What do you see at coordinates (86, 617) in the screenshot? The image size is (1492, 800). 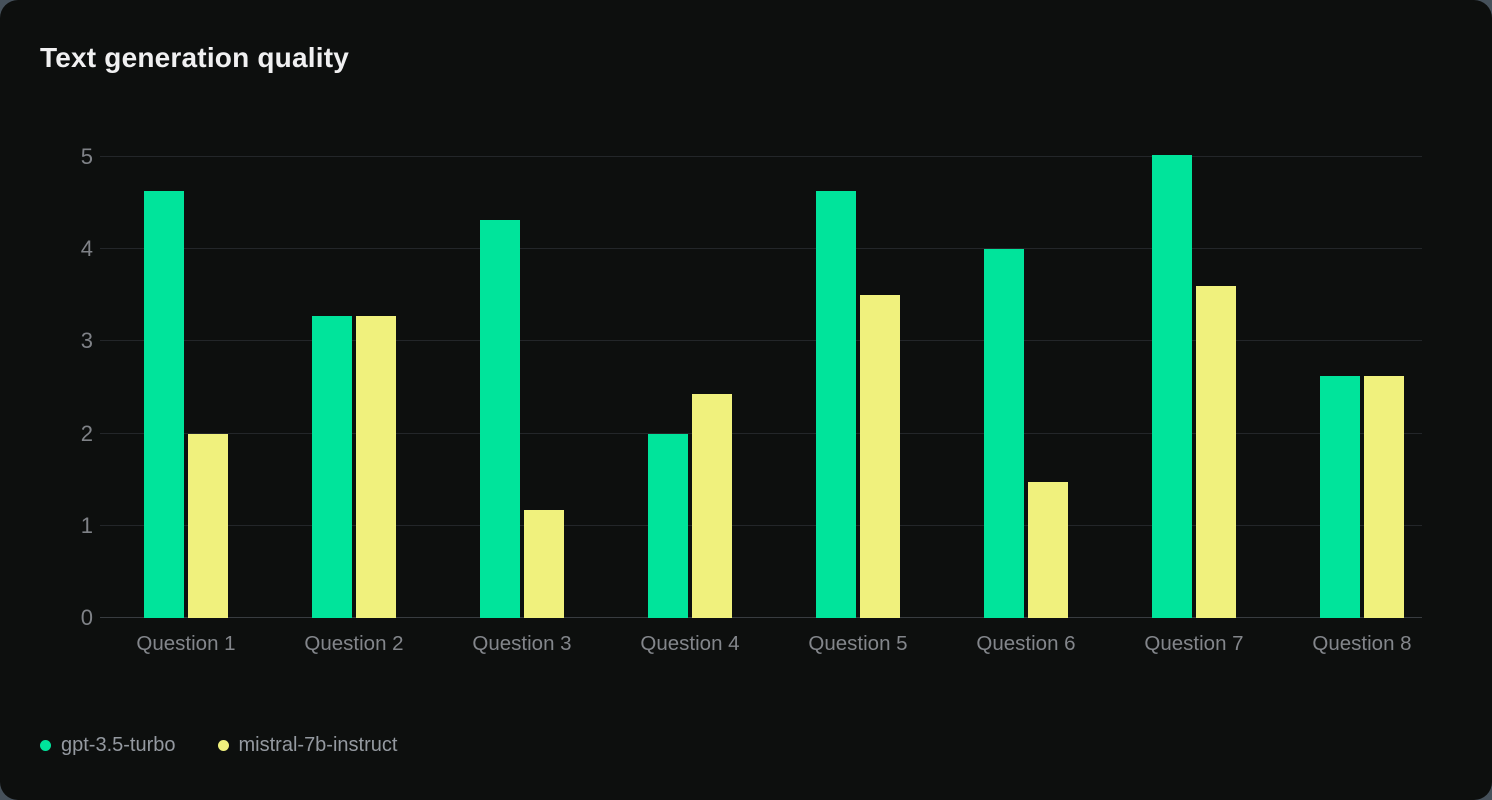 I see `y-tick-label-0: 0` at bounding box center [86, 617].